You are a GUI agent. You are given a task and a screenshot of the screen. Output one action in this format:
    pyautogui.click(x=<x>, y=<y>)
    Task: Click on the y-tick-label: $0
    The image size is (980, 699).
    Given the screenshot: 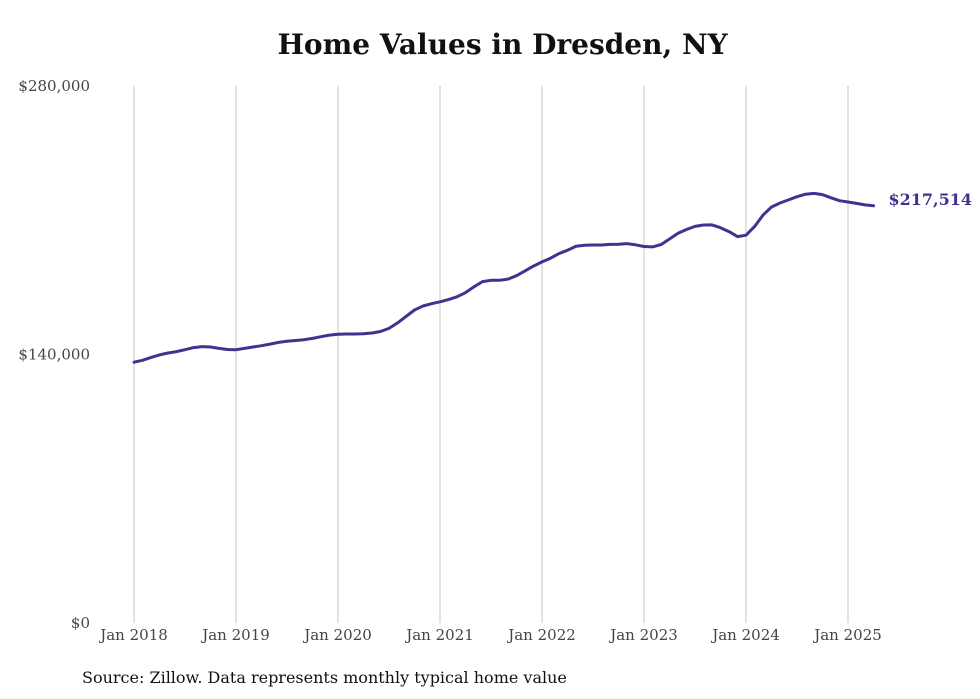 What is the action you would take?
    pyautogui.click(x=80, y=623)
    